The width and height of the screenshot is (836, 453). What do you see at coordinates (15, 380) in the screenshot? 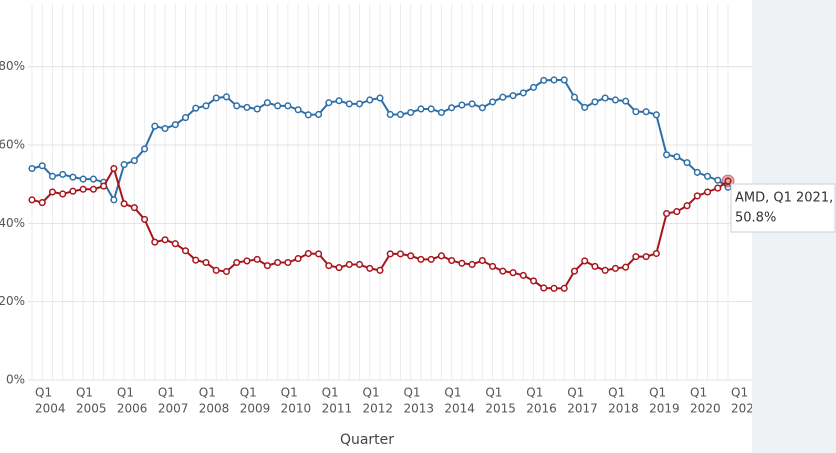
I see `y-tick-label: 0%` at bounding box center [15, 380].